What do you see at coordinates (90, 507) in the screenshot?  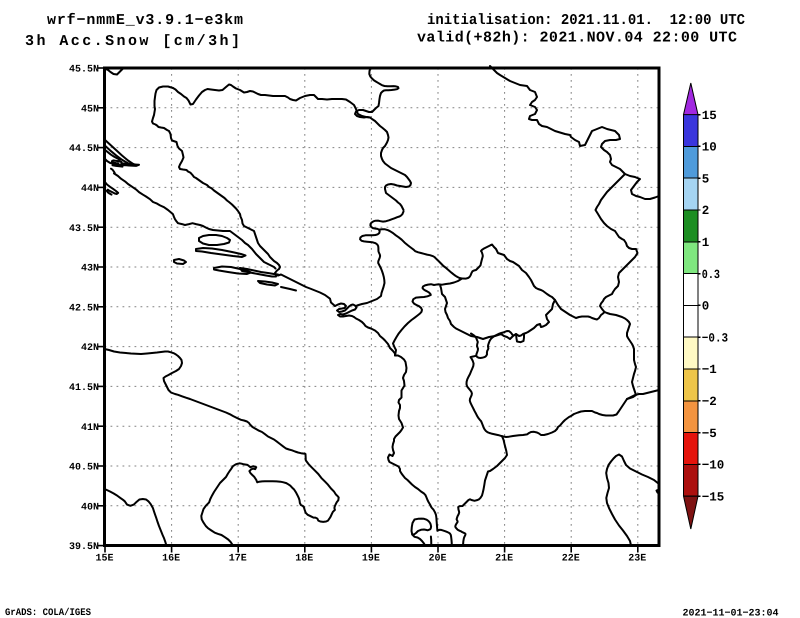 I see `svg-text: 40N` at bounding box center [90, 507].